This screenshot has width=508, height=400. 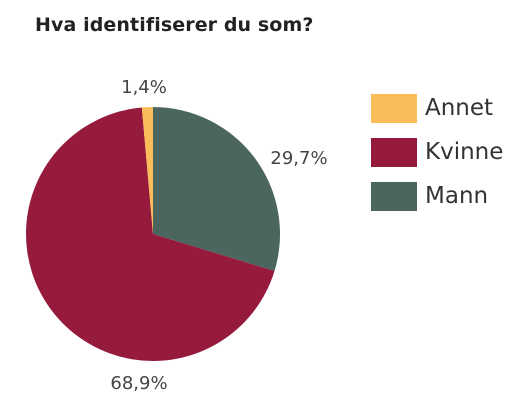 I want to click on legend-label-mann: Mann, so click(x=457, y=196).